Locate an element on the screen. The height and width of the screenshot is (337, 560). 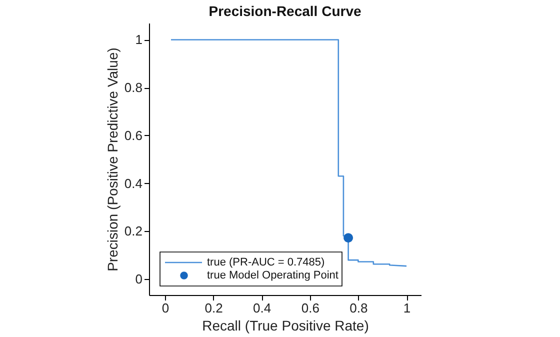
y-tick-label: 0.4 is located at coordinates (133, 183).